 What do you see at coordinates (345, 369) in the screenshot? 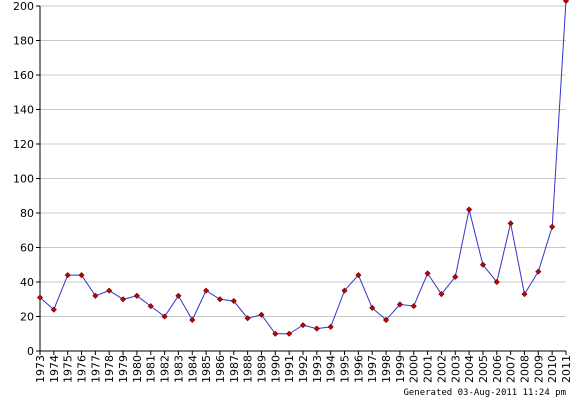
I see `x-tick-label-1995: 1995` at bounding box center [345, 369].